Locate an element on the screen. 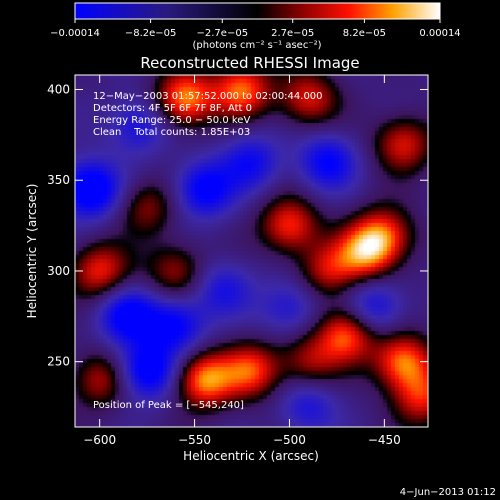 The image size is (500, 500). annotation-energy: Energy Range: 25.0 − 50.0 keV is located at coordinates (171, 120).